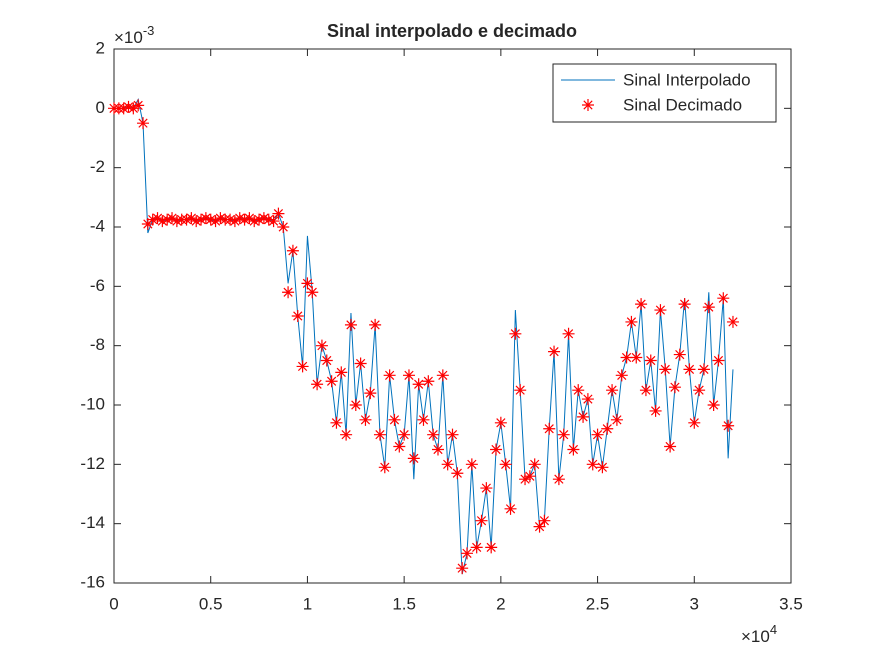  What do you see at coordinates (598, 603) in the screenshot?
I see `x-tick-label: 2.5` at bounding box center [598, 603].